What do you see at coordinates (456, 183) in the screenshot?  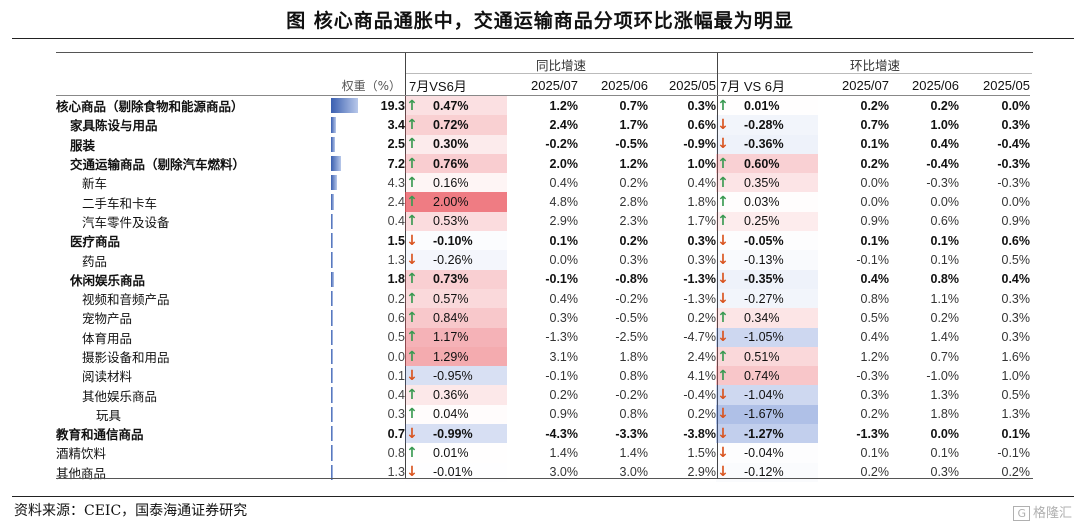 I see `yoy-diff-cell: ↑ 0.16%` at bounding box center [456, 183].